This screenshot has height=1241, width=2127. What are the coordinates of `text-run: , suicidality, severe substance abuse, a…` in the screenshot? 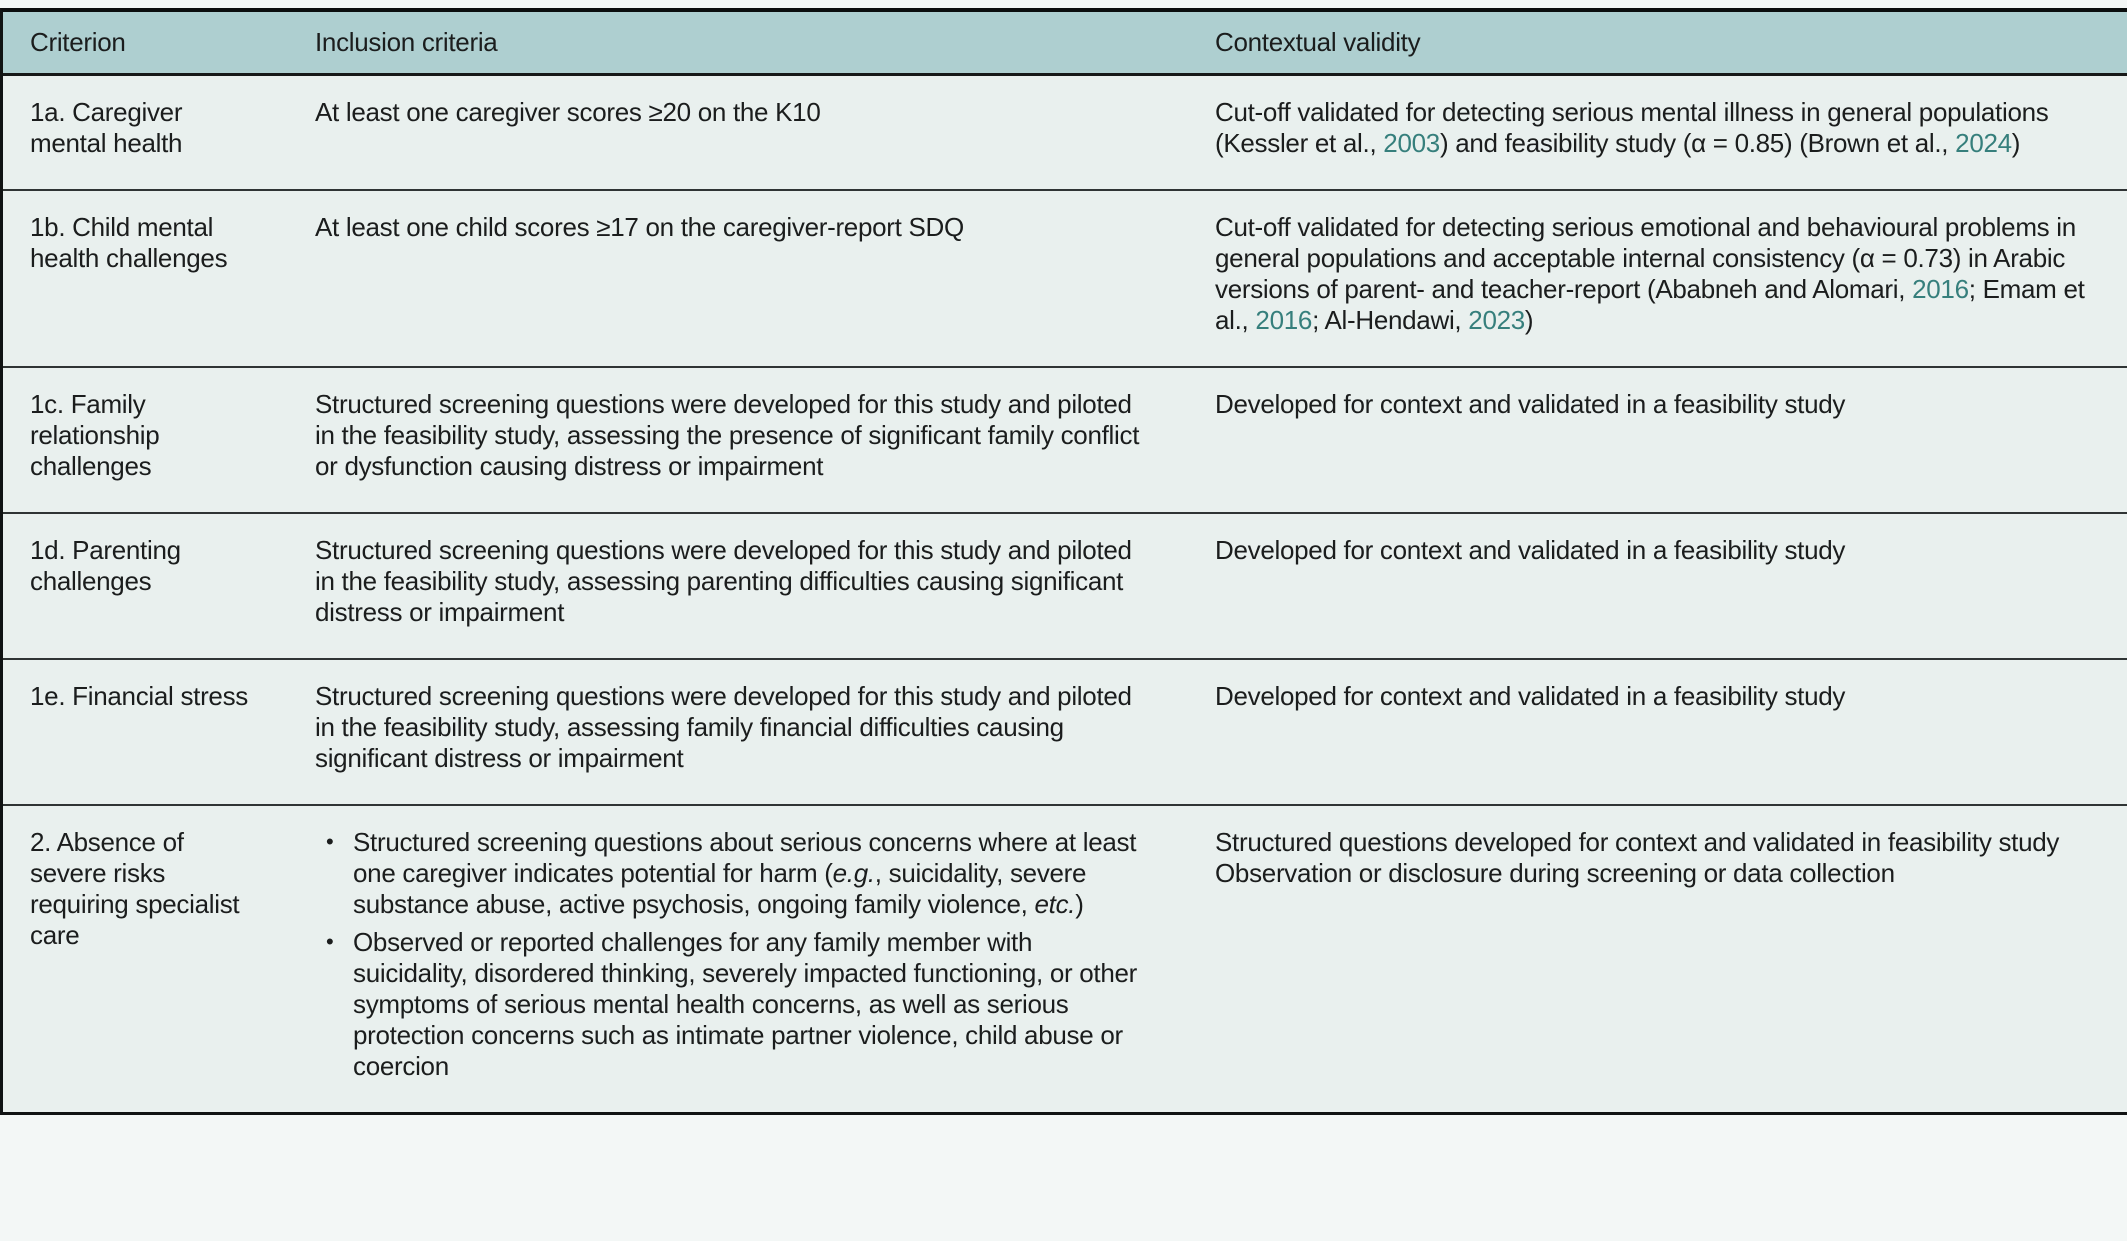 It's located at (720, 888).